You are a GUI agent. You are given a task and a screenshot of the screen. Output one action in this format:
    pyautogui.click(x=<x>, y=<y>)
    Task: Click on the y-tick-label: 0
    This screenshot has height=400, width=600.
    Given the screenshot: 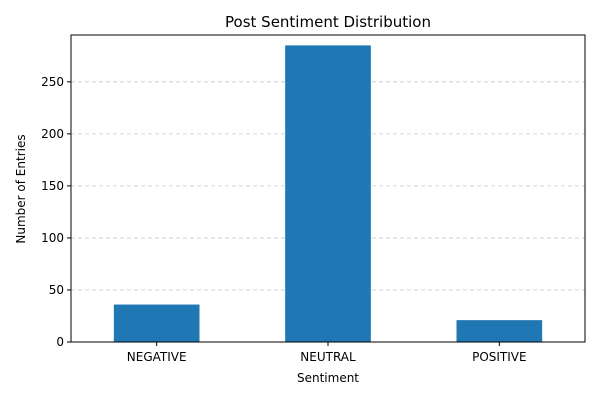 What is the action you would take?
    pyautogui.click(x=60, y=342)
    